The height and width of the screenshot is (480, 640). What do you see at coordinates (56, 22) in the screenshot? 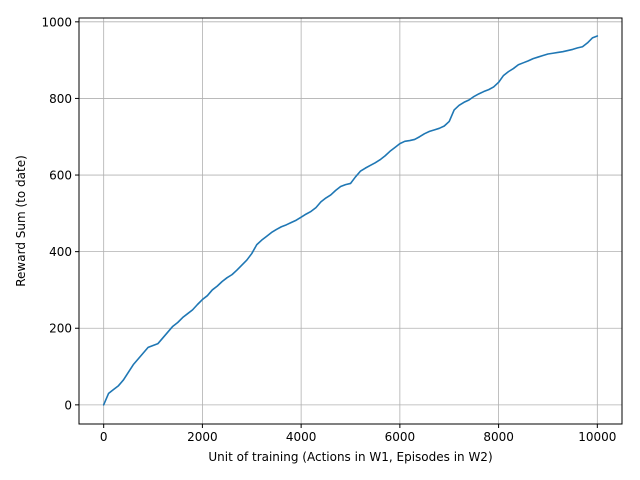
I see `y-tick-label: 1000` at bounding box center [56, 22].